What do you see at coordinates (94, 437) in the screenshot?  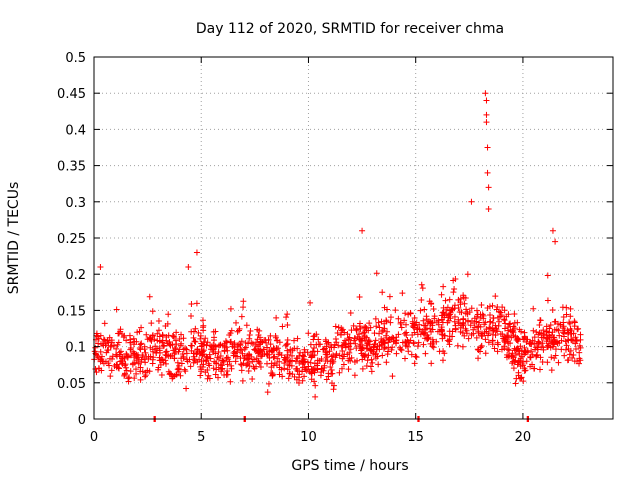 I see `x-tick-label: 0` at bounding box center [94, 437].